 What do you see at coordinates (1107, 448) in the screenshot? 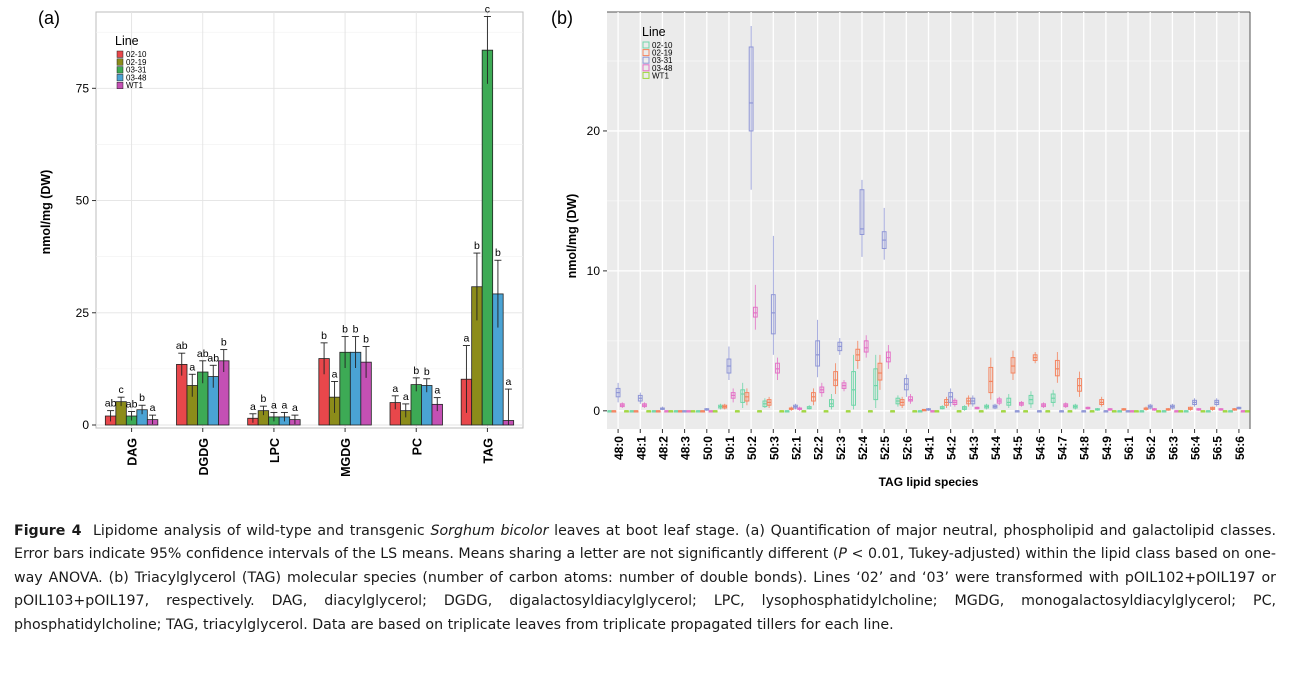
I see `x-tick-label: 54:9` at bounding box center [1107, 448].